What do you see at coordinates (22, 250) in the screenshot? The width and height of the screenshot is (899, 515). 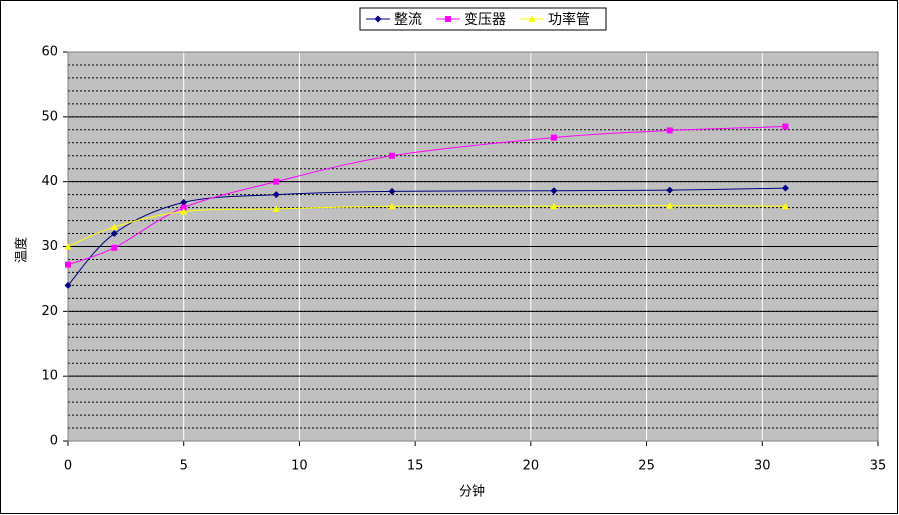 I see `y-axis-label: 温度` at bounding box center [22, 250].